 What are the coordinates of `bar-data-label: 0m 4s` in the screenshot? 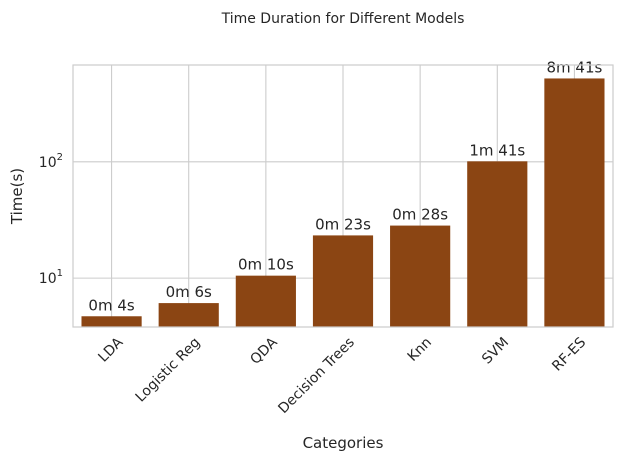 It's located at (111, 305).